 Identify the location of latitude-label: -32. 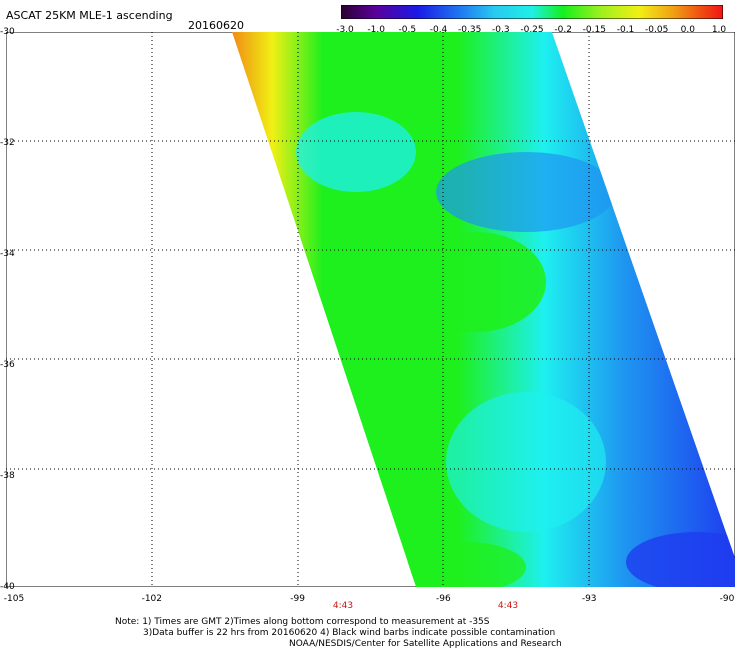
(7, 143).